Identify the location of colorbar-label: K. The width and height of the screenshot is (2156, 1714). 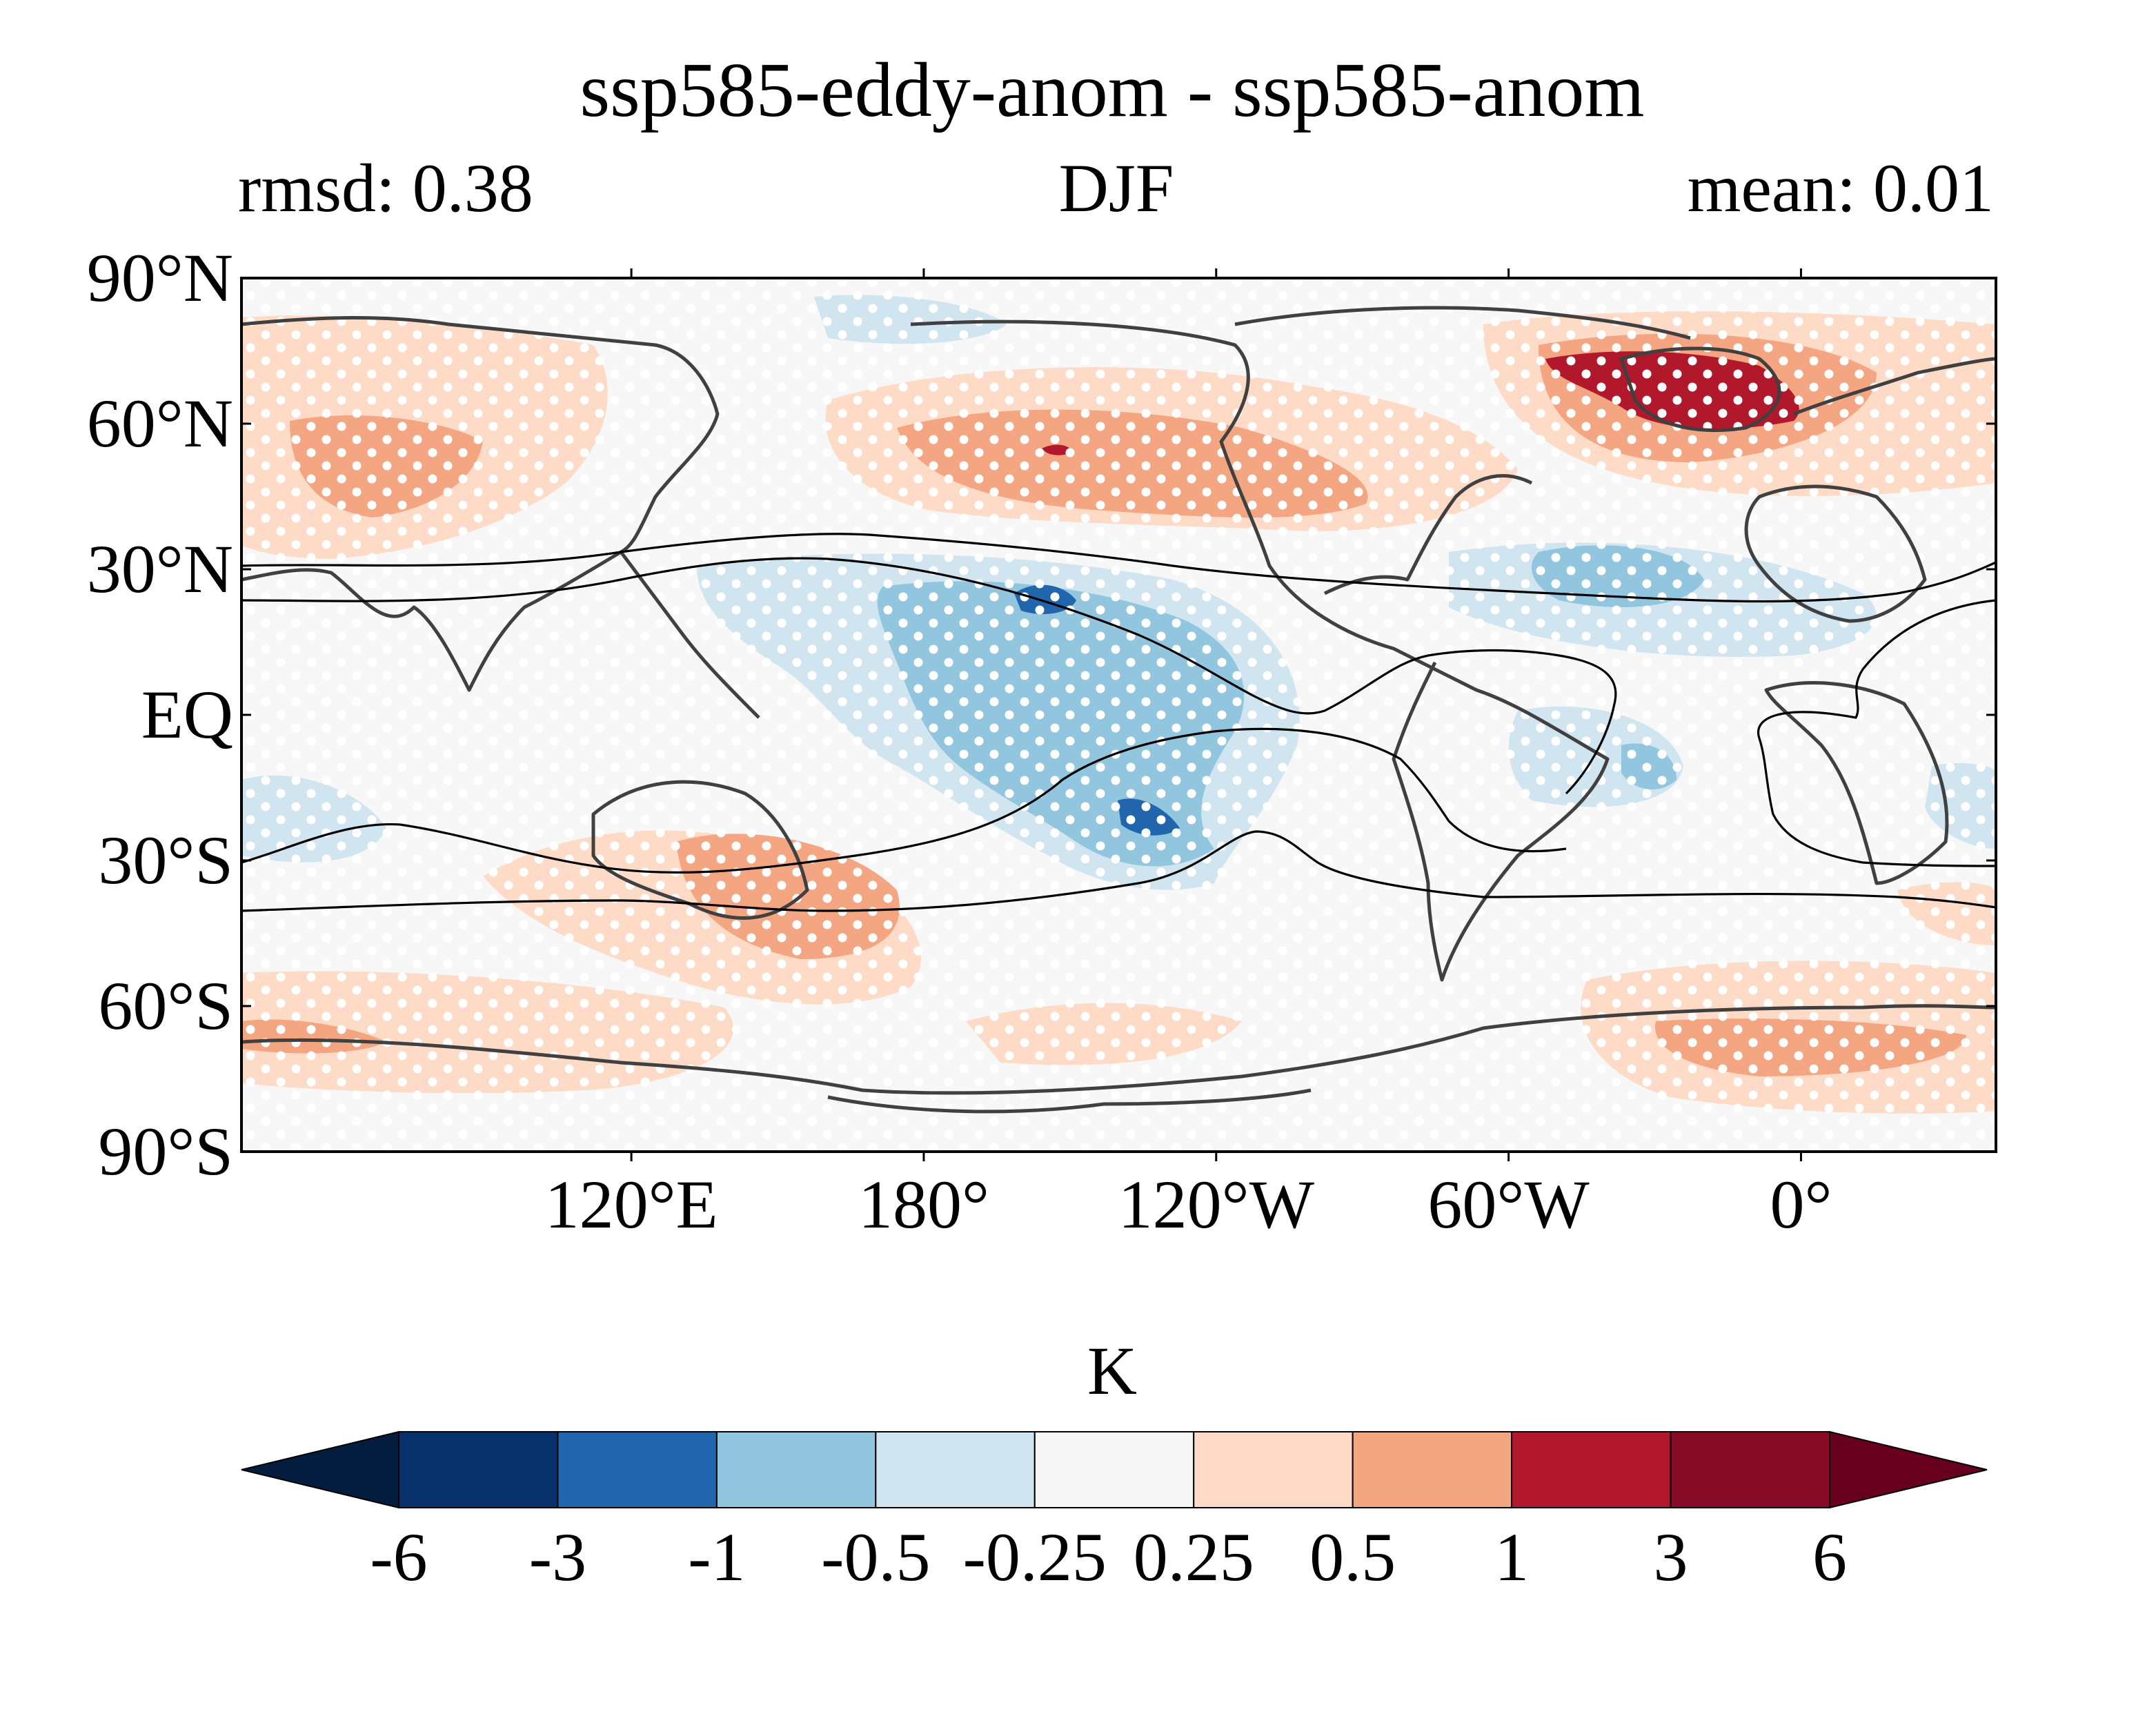
(1112, 1370).